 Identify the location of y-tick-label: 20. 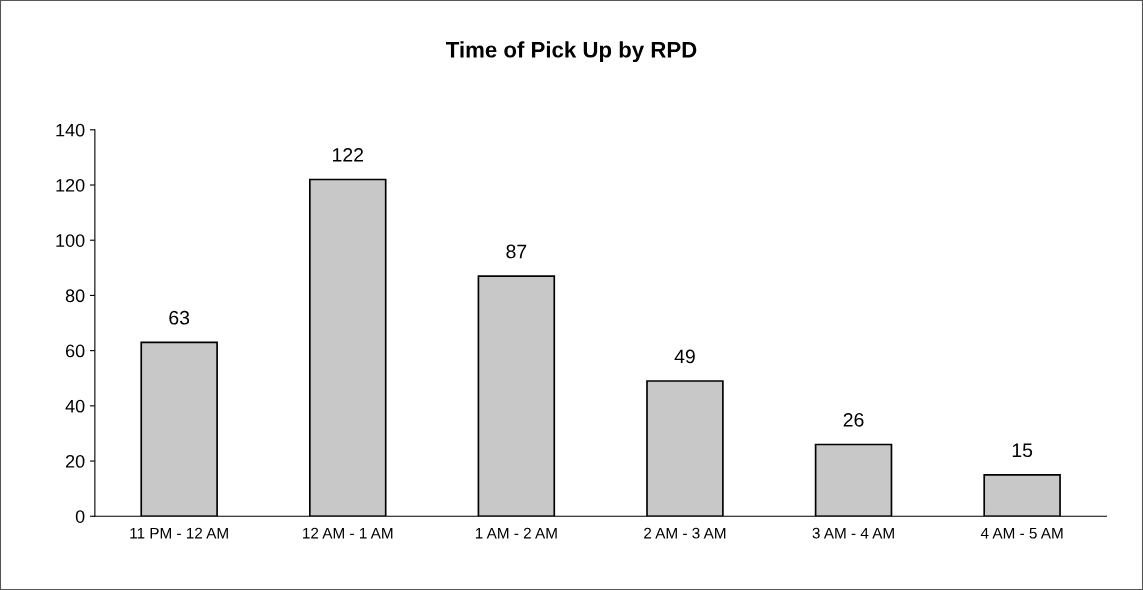
(75, 461).